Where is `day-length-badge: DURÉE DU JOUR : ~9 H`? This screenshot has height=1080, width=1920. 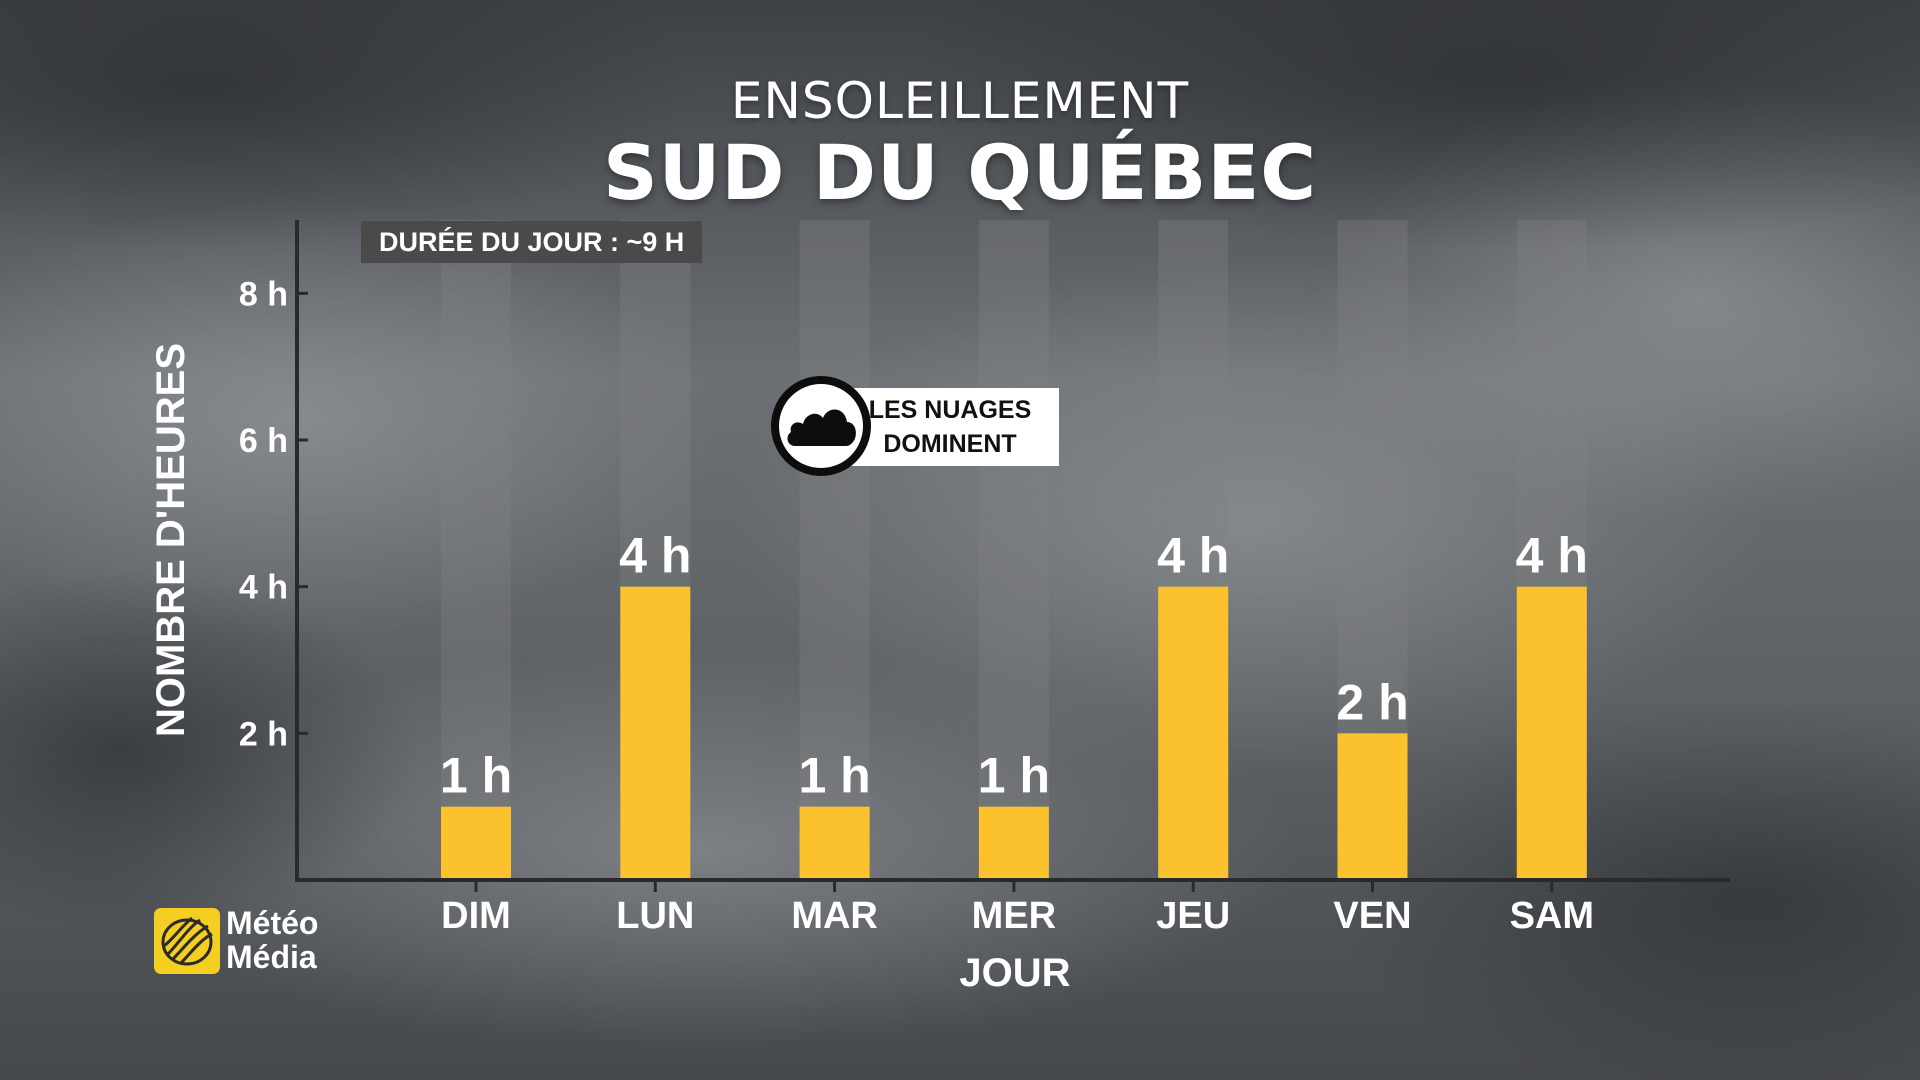 day-length-badge: DURÉE DU JOUR : ~9 H is located at coordinates (532, 242).